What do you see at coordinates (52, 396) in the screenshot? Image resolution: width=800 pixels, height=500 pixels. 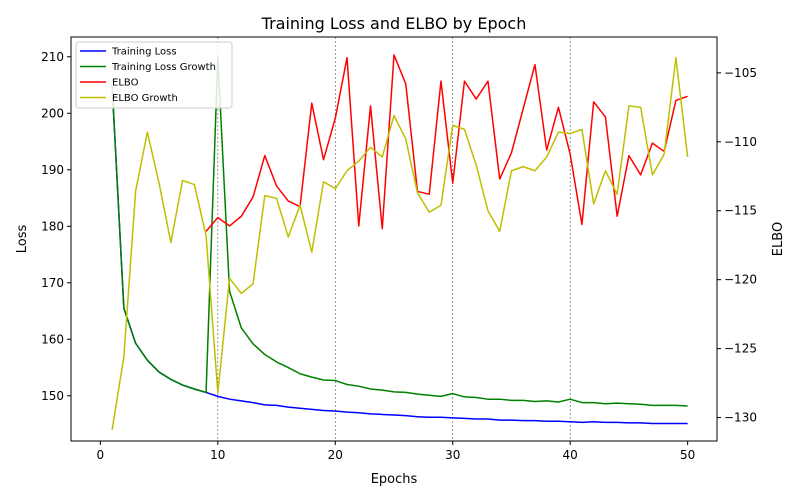 I see `left-y-tick-label: 150` at bounding box center [52, 396].